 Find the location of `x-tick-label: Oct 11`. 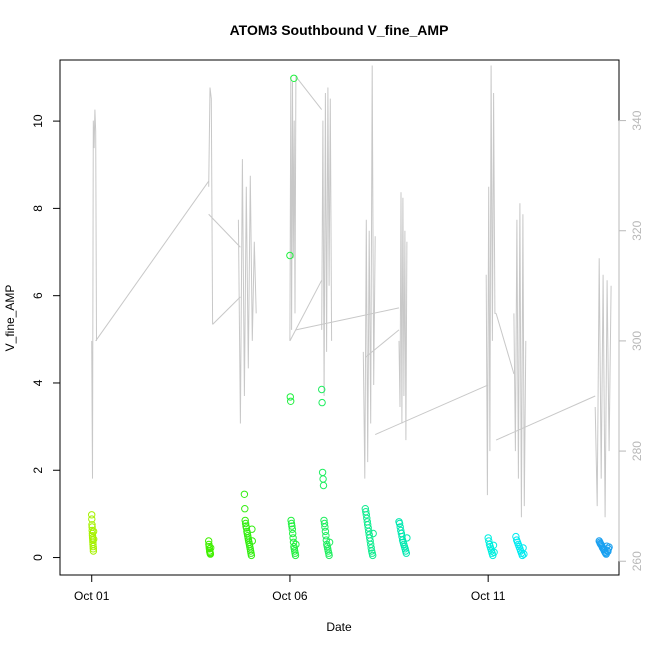

x-tick-label: Oct 11 is located at coordinates (488, 596).